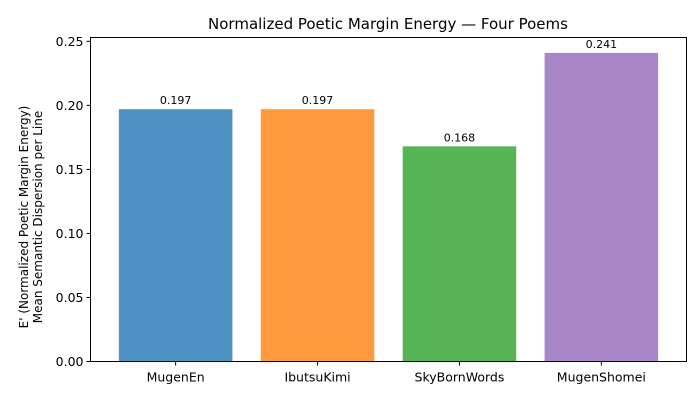 This screenshot has height=400, width=700. What do you see at coordinates (70, 105) in the screenshot?
I see `y-tick-label: 0.20` at bounding box center [70, 105].